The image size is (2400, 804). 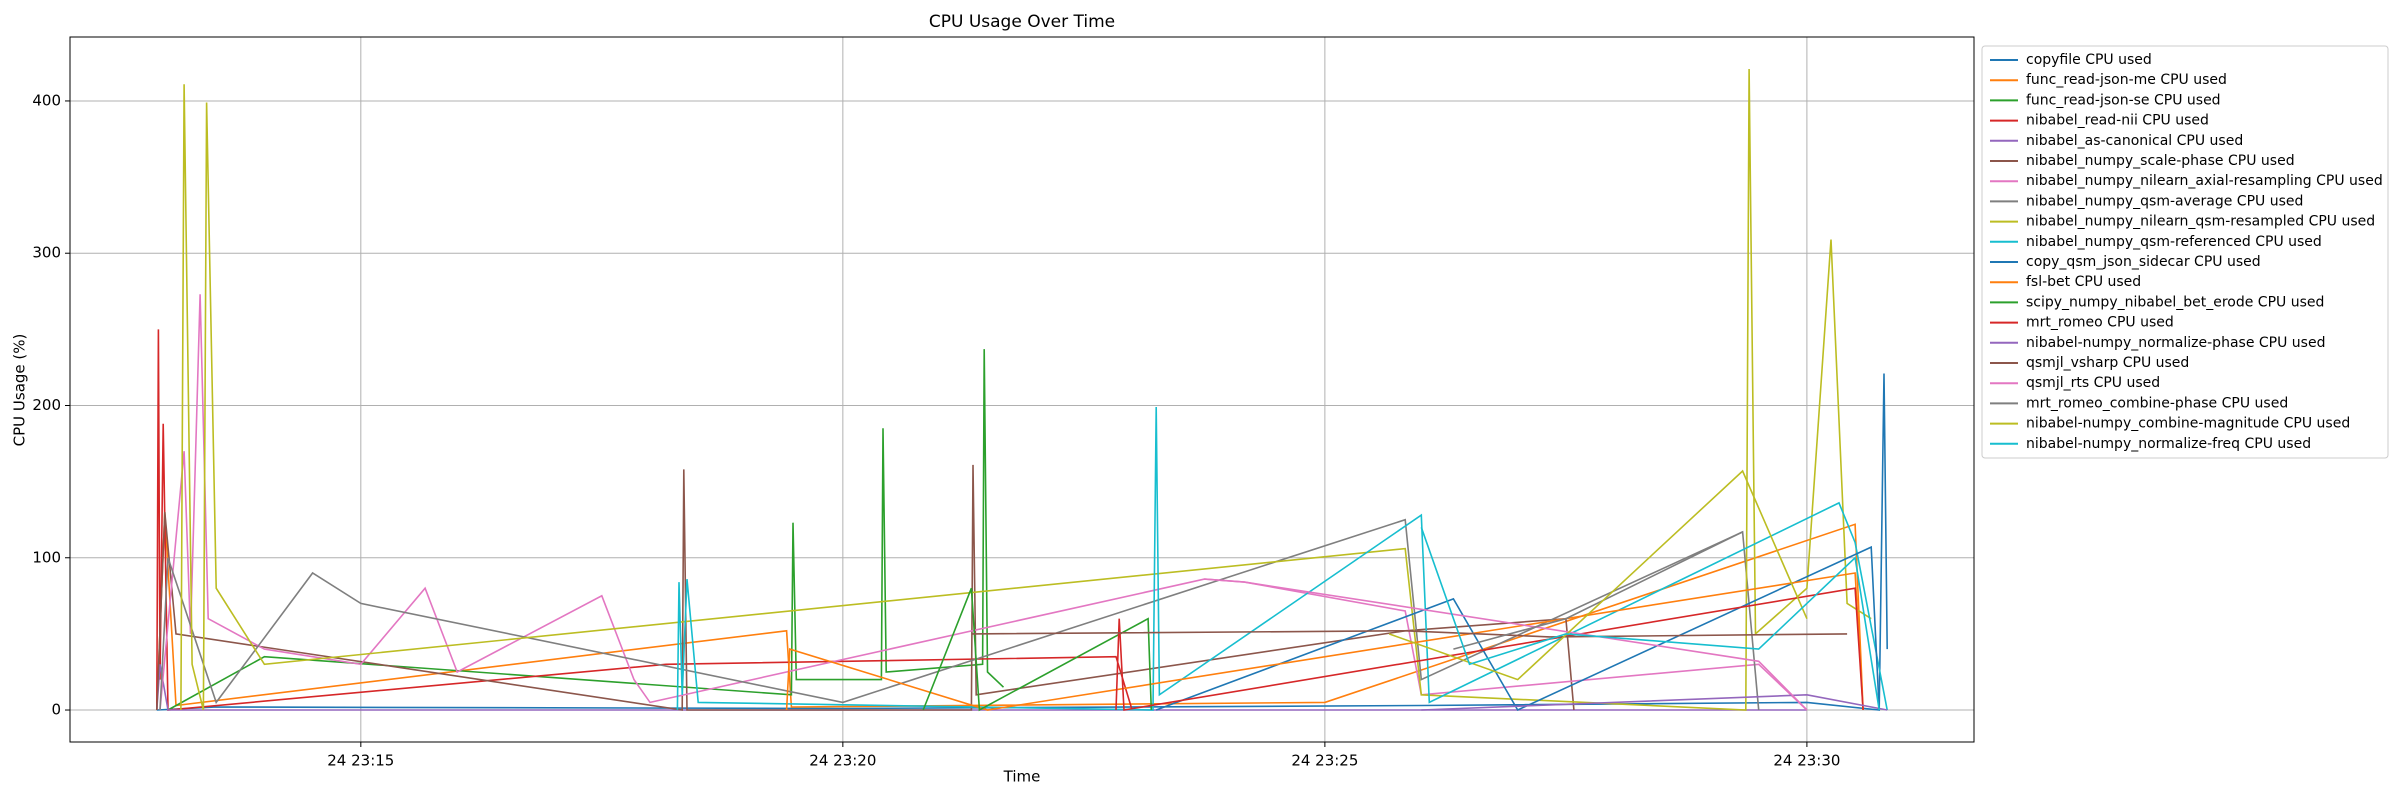 What do you see at coordinates (46, 557) in the screenshot?
I see `y-tick-label: 100` at bounding box center [46, 557].